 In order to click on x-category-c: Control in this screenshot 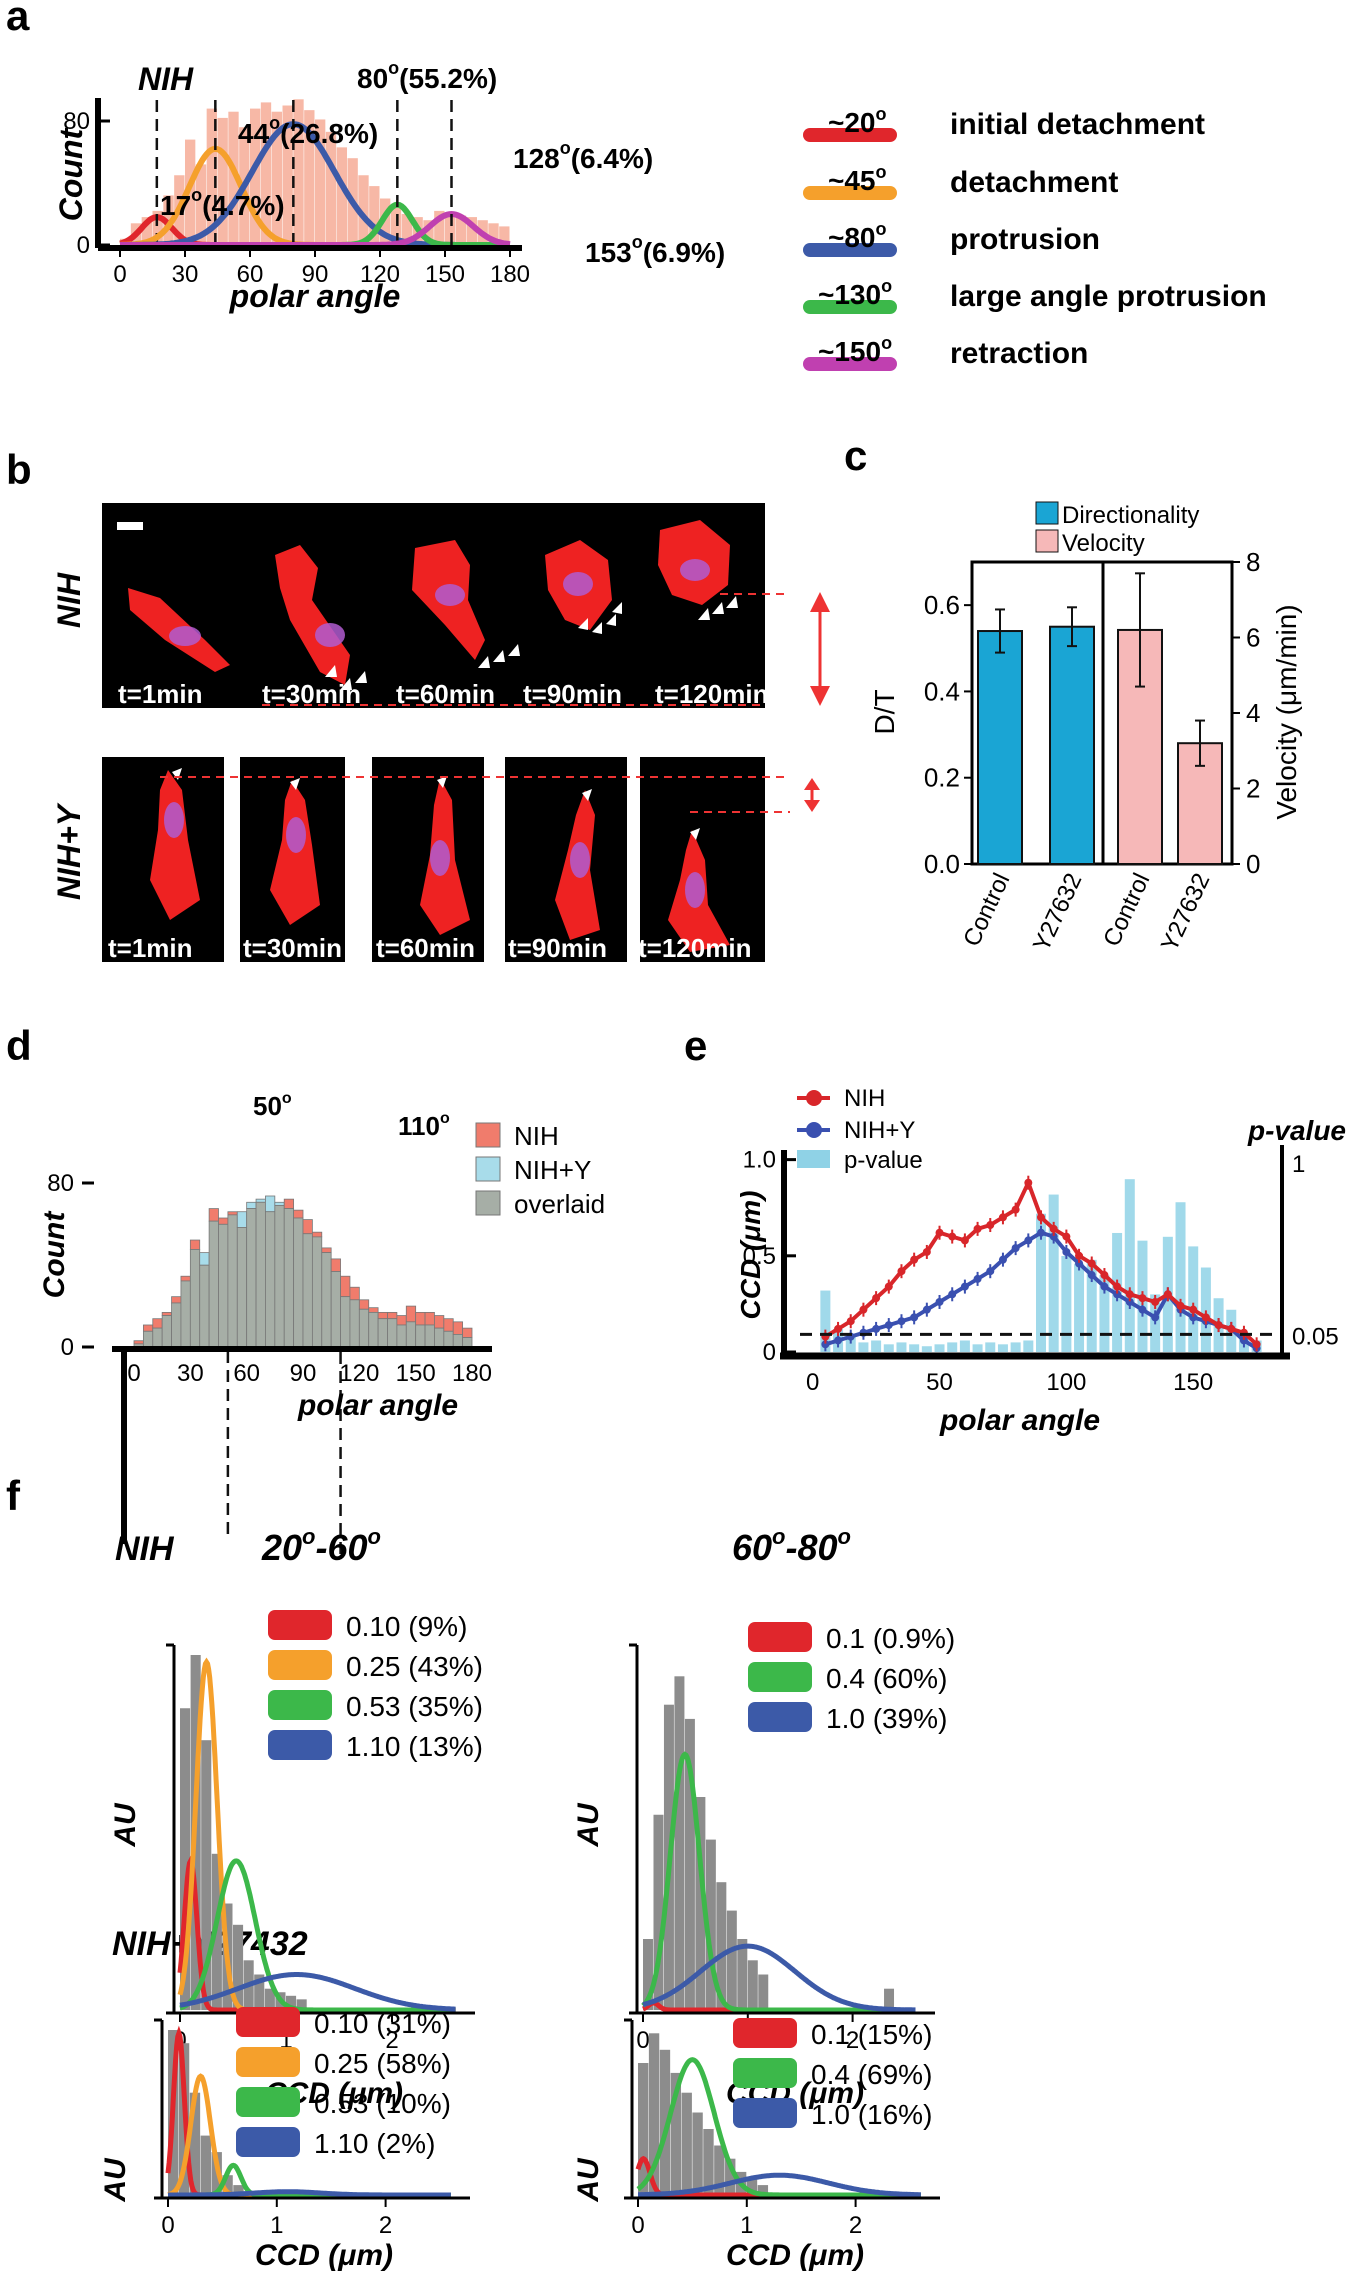, I will do `click(986, 910)`.